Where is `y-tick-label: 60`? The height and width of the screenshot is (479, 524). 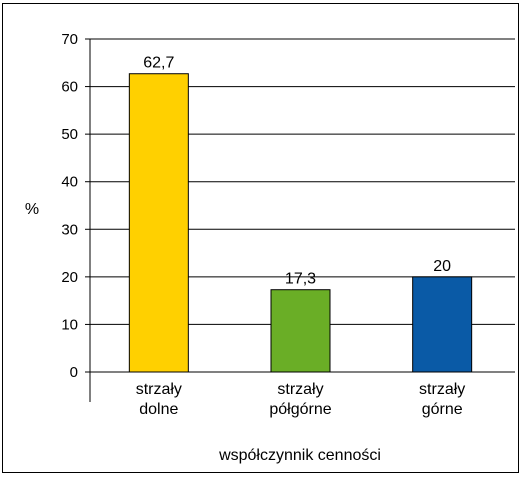 y-tick-label: 60 is located at coordinates (69, 87).